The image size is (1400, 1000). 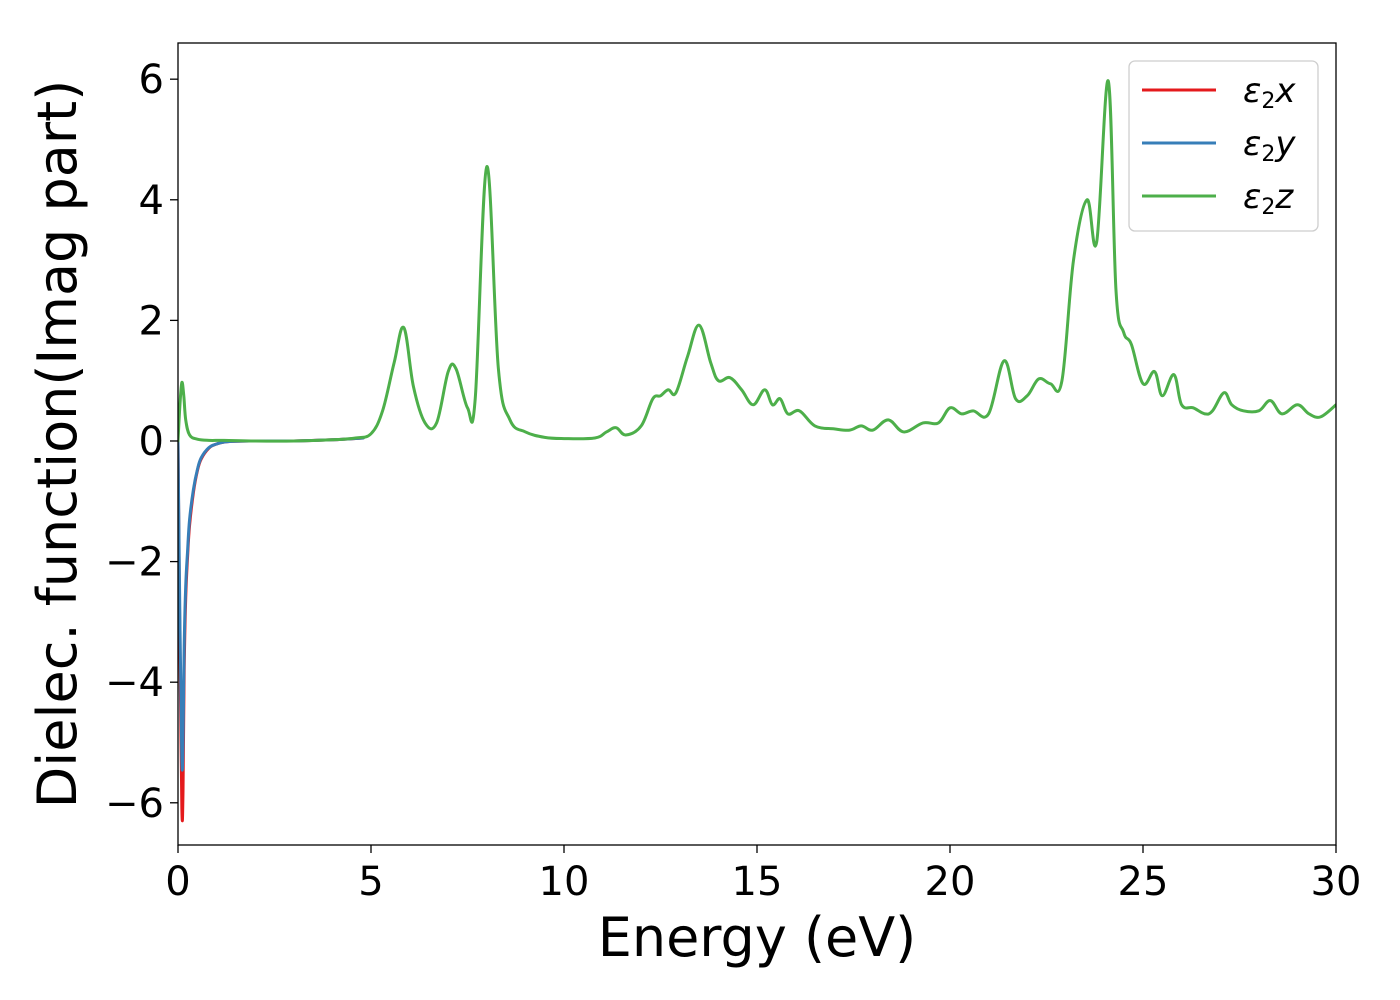 I want to click on y-tick-label: −6, so click(x=134, y=804).